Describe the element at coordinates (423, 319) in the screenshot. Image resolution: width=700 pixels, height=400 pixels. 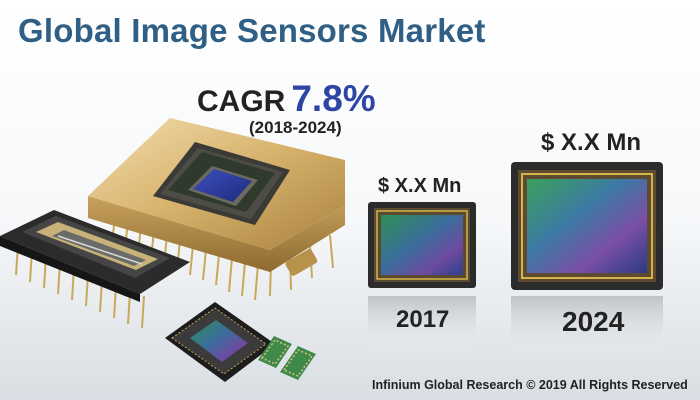
I see `year-label-2017: 2017` at that location.